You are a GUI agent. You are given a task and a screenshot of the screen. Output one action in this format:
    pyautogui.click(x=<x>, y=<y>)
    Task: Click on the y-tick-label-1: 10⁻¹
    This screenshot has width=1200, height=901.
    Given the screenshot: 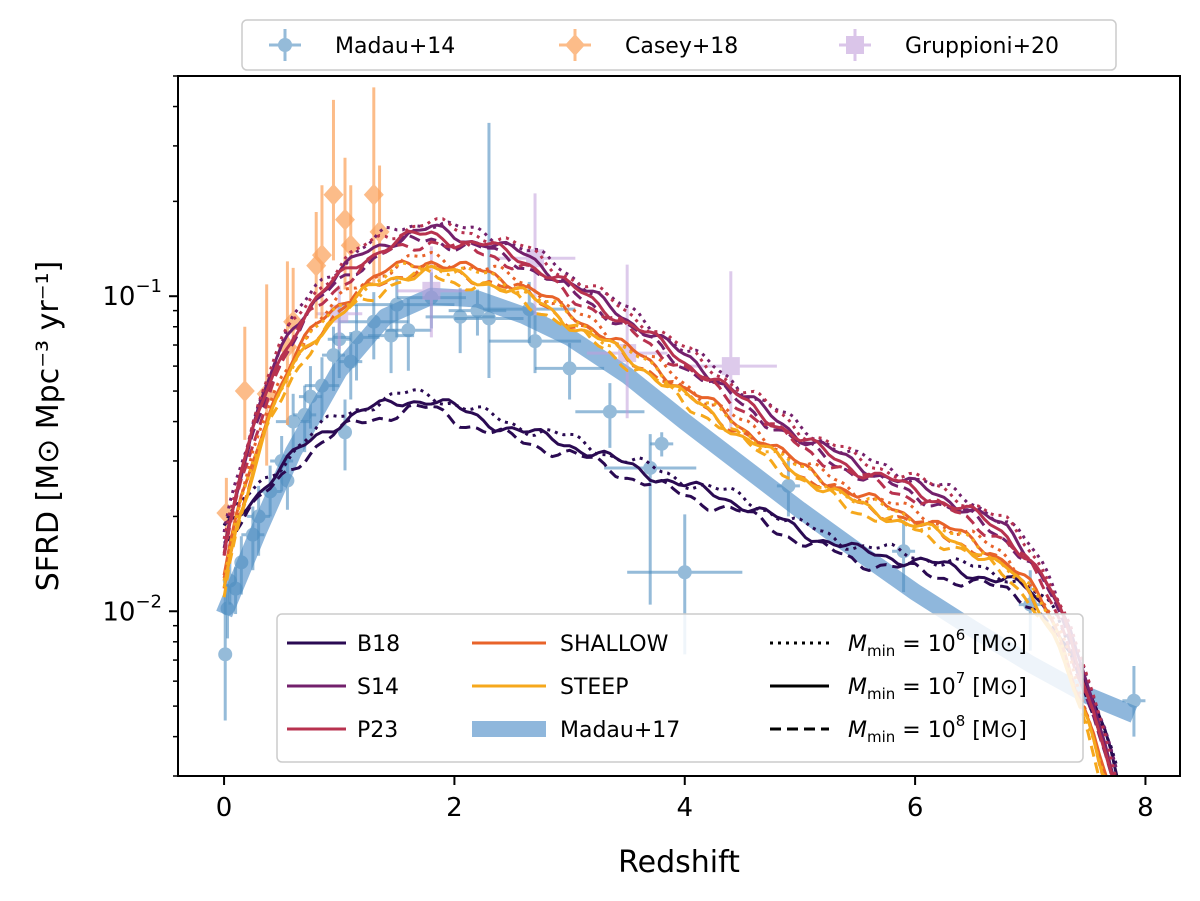 What is the action you would take?
    pyautogui.click(x=132, y=294)
    